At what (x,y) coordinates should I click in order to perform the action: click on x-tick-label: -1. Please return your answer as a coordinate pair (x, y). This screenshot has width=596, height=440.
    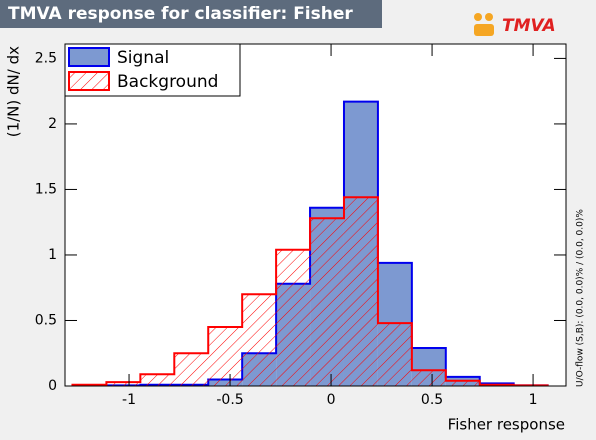
    Looking at the image, I should click on (129, 400).